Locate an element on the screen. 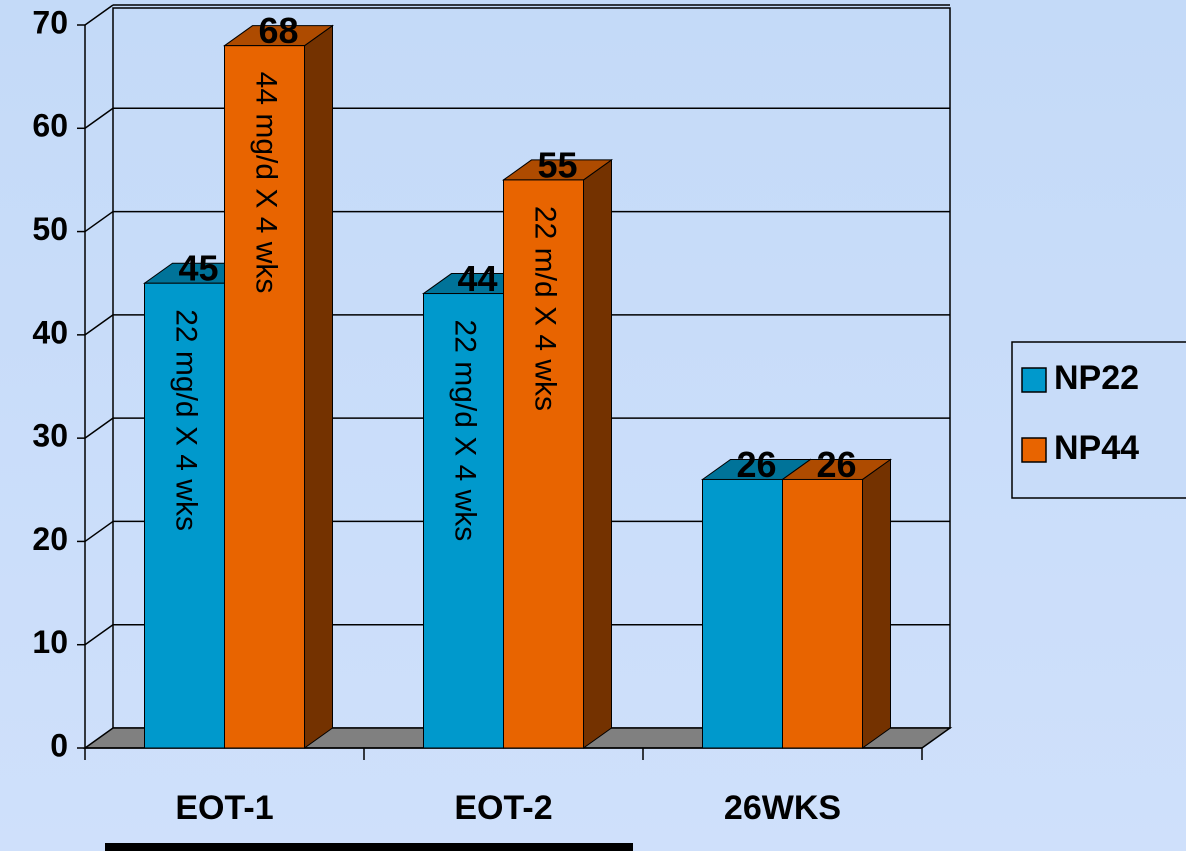 The height and width of the screenshot is (851, 1186). value-label: 45 is located at coordinates (198, 268).